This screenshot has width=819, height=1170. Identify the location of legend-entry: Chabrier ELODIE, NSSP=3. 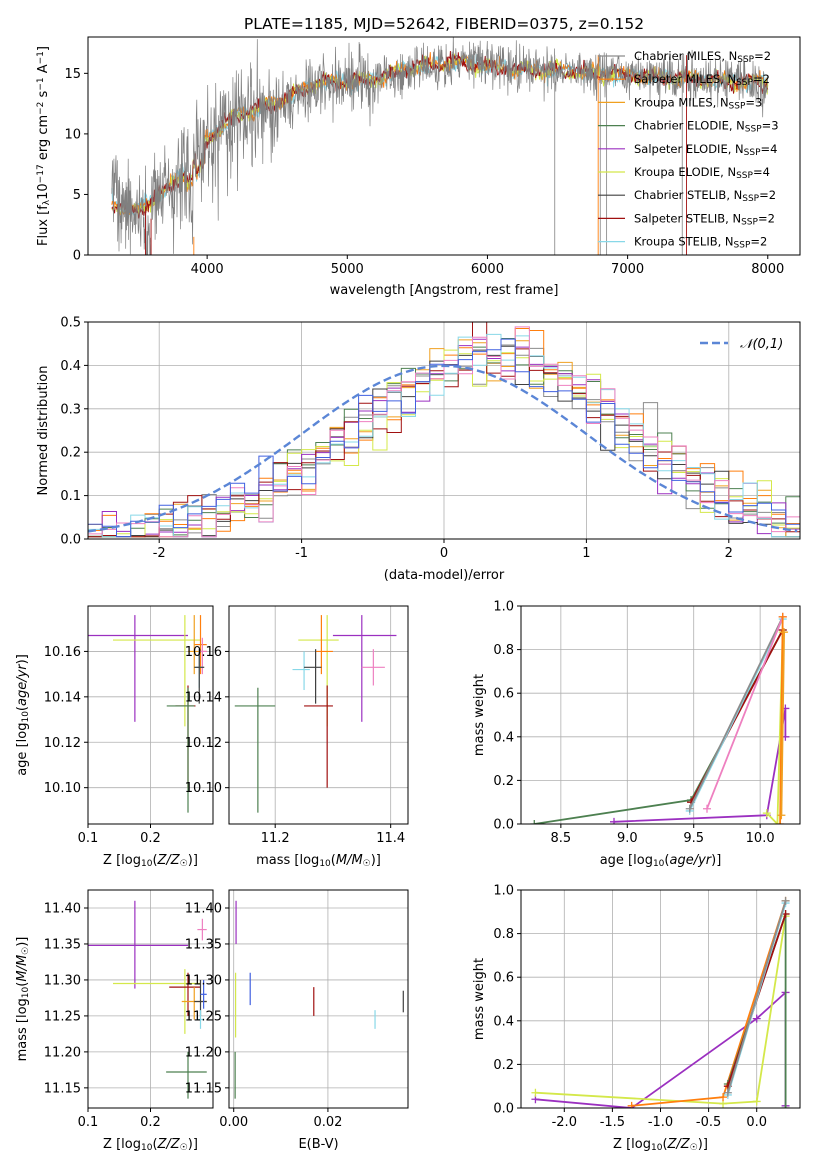
(706, 127).